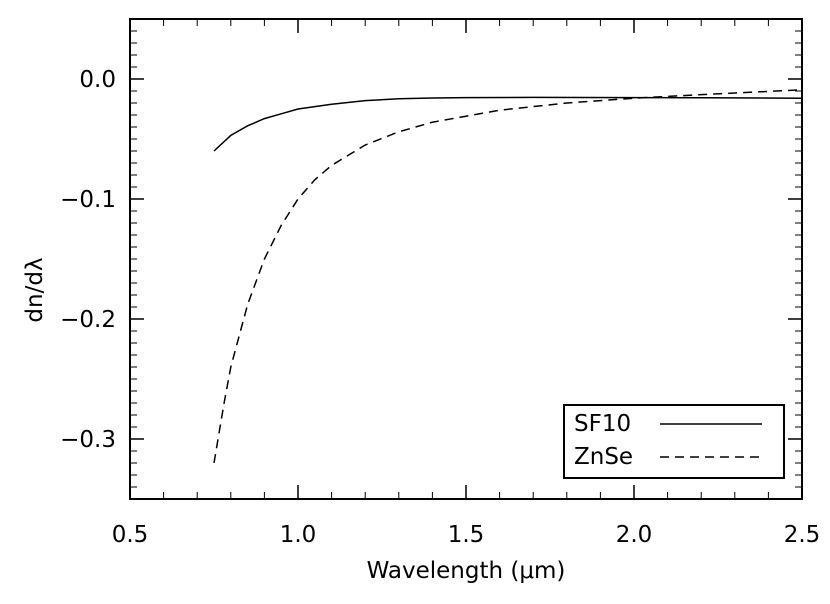 This screenshot has width=830, height=604. What do you see at coordinates (602, 424) in the screenshot?
I see `legend-label-sf10: SF10` at bounding box center [602, 424].